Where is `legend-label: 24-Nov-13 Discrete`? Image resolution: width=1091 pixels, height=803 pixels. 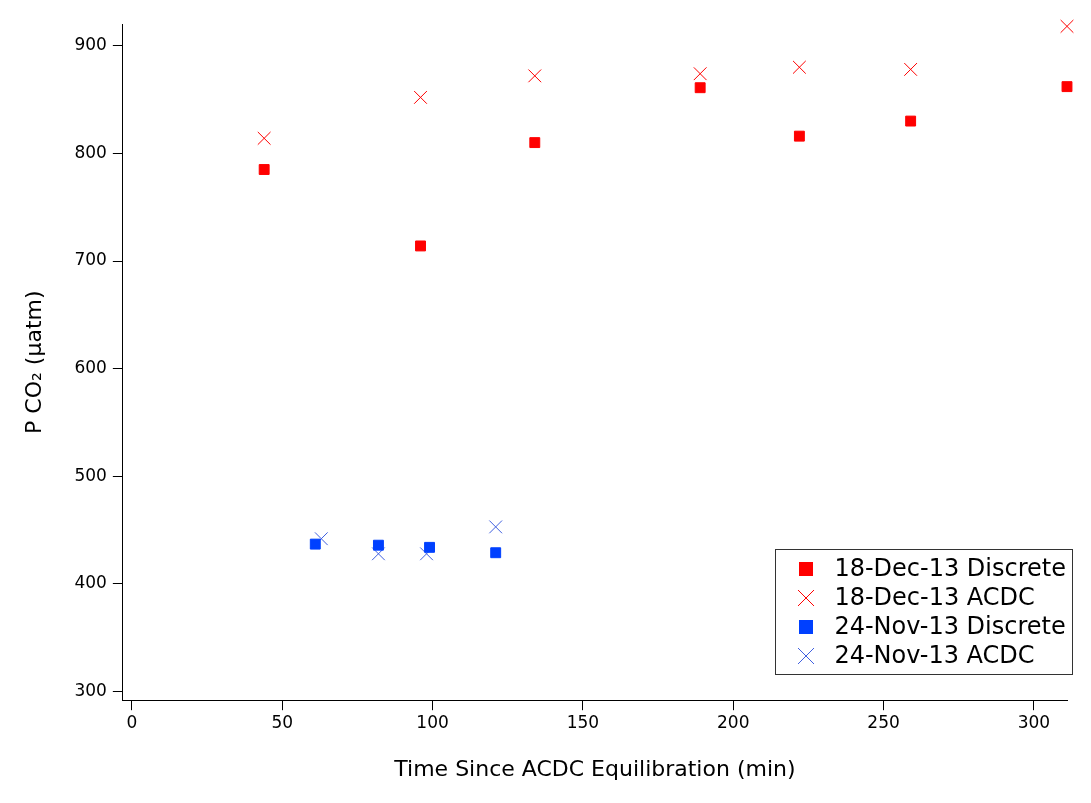
legend-label: 24-Nov-13 Discrete is located at coordinates (950, 626).